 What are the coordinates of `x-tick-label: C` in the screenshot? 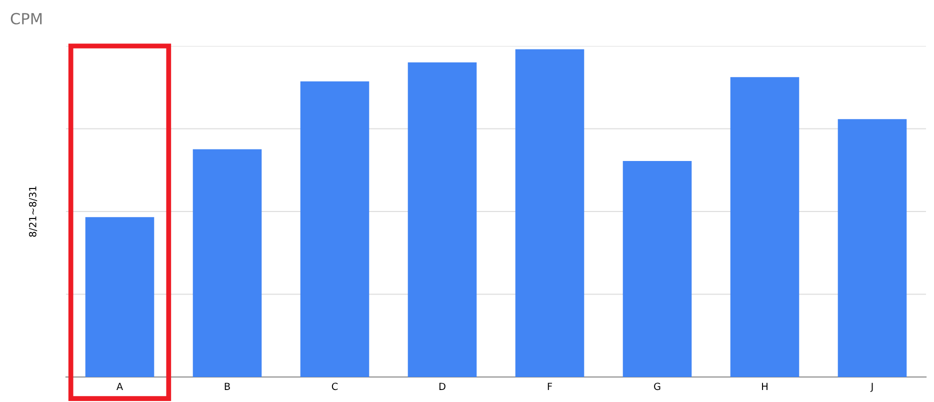 It's located at (335, 386).